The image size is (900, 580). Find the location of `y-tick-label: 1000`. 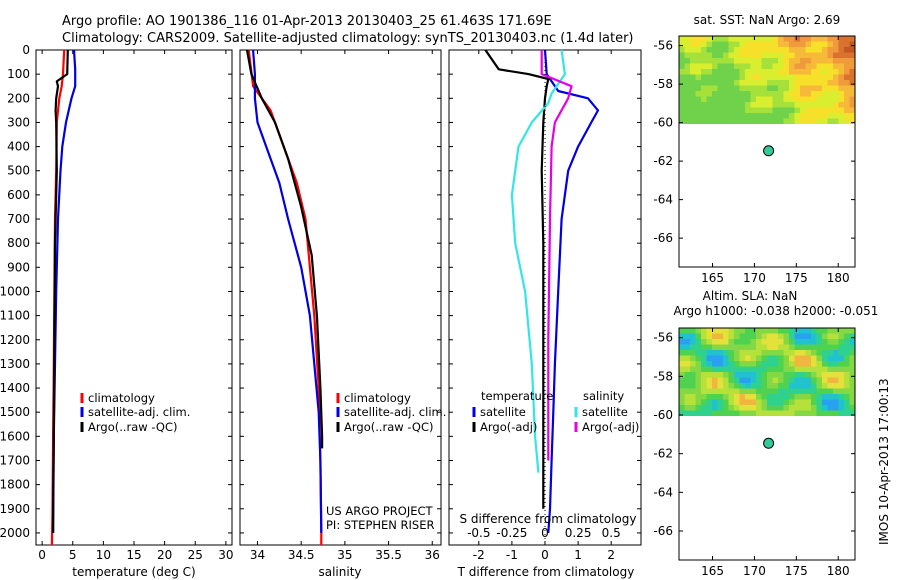

y-tick-label: 1000 is located at coordinates (15, 291).